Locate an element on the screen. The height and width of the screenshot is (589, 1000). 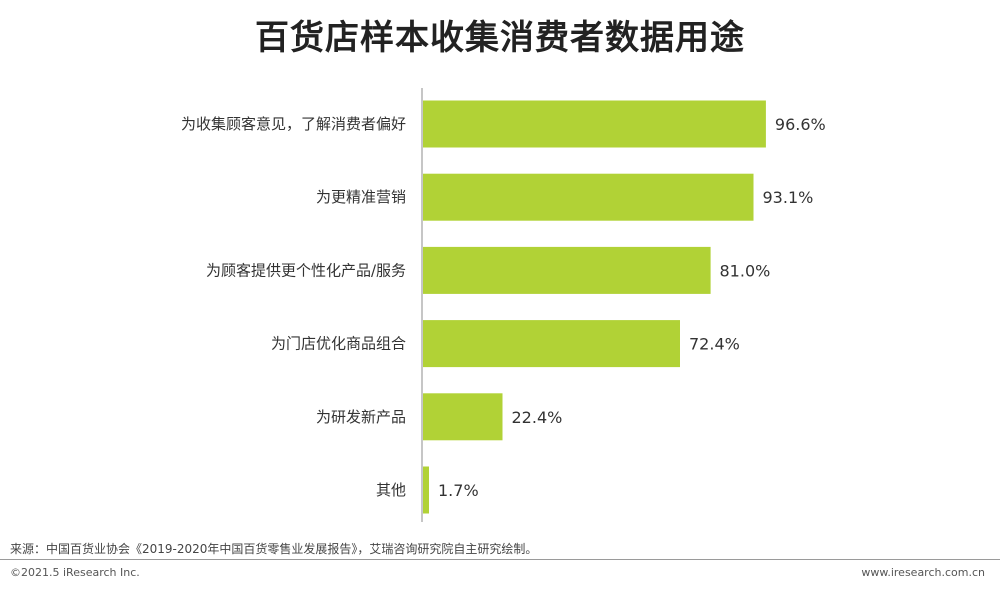
chart-title: 百货店样本收集消费者数据用途 is located at coordinates (500, 38).